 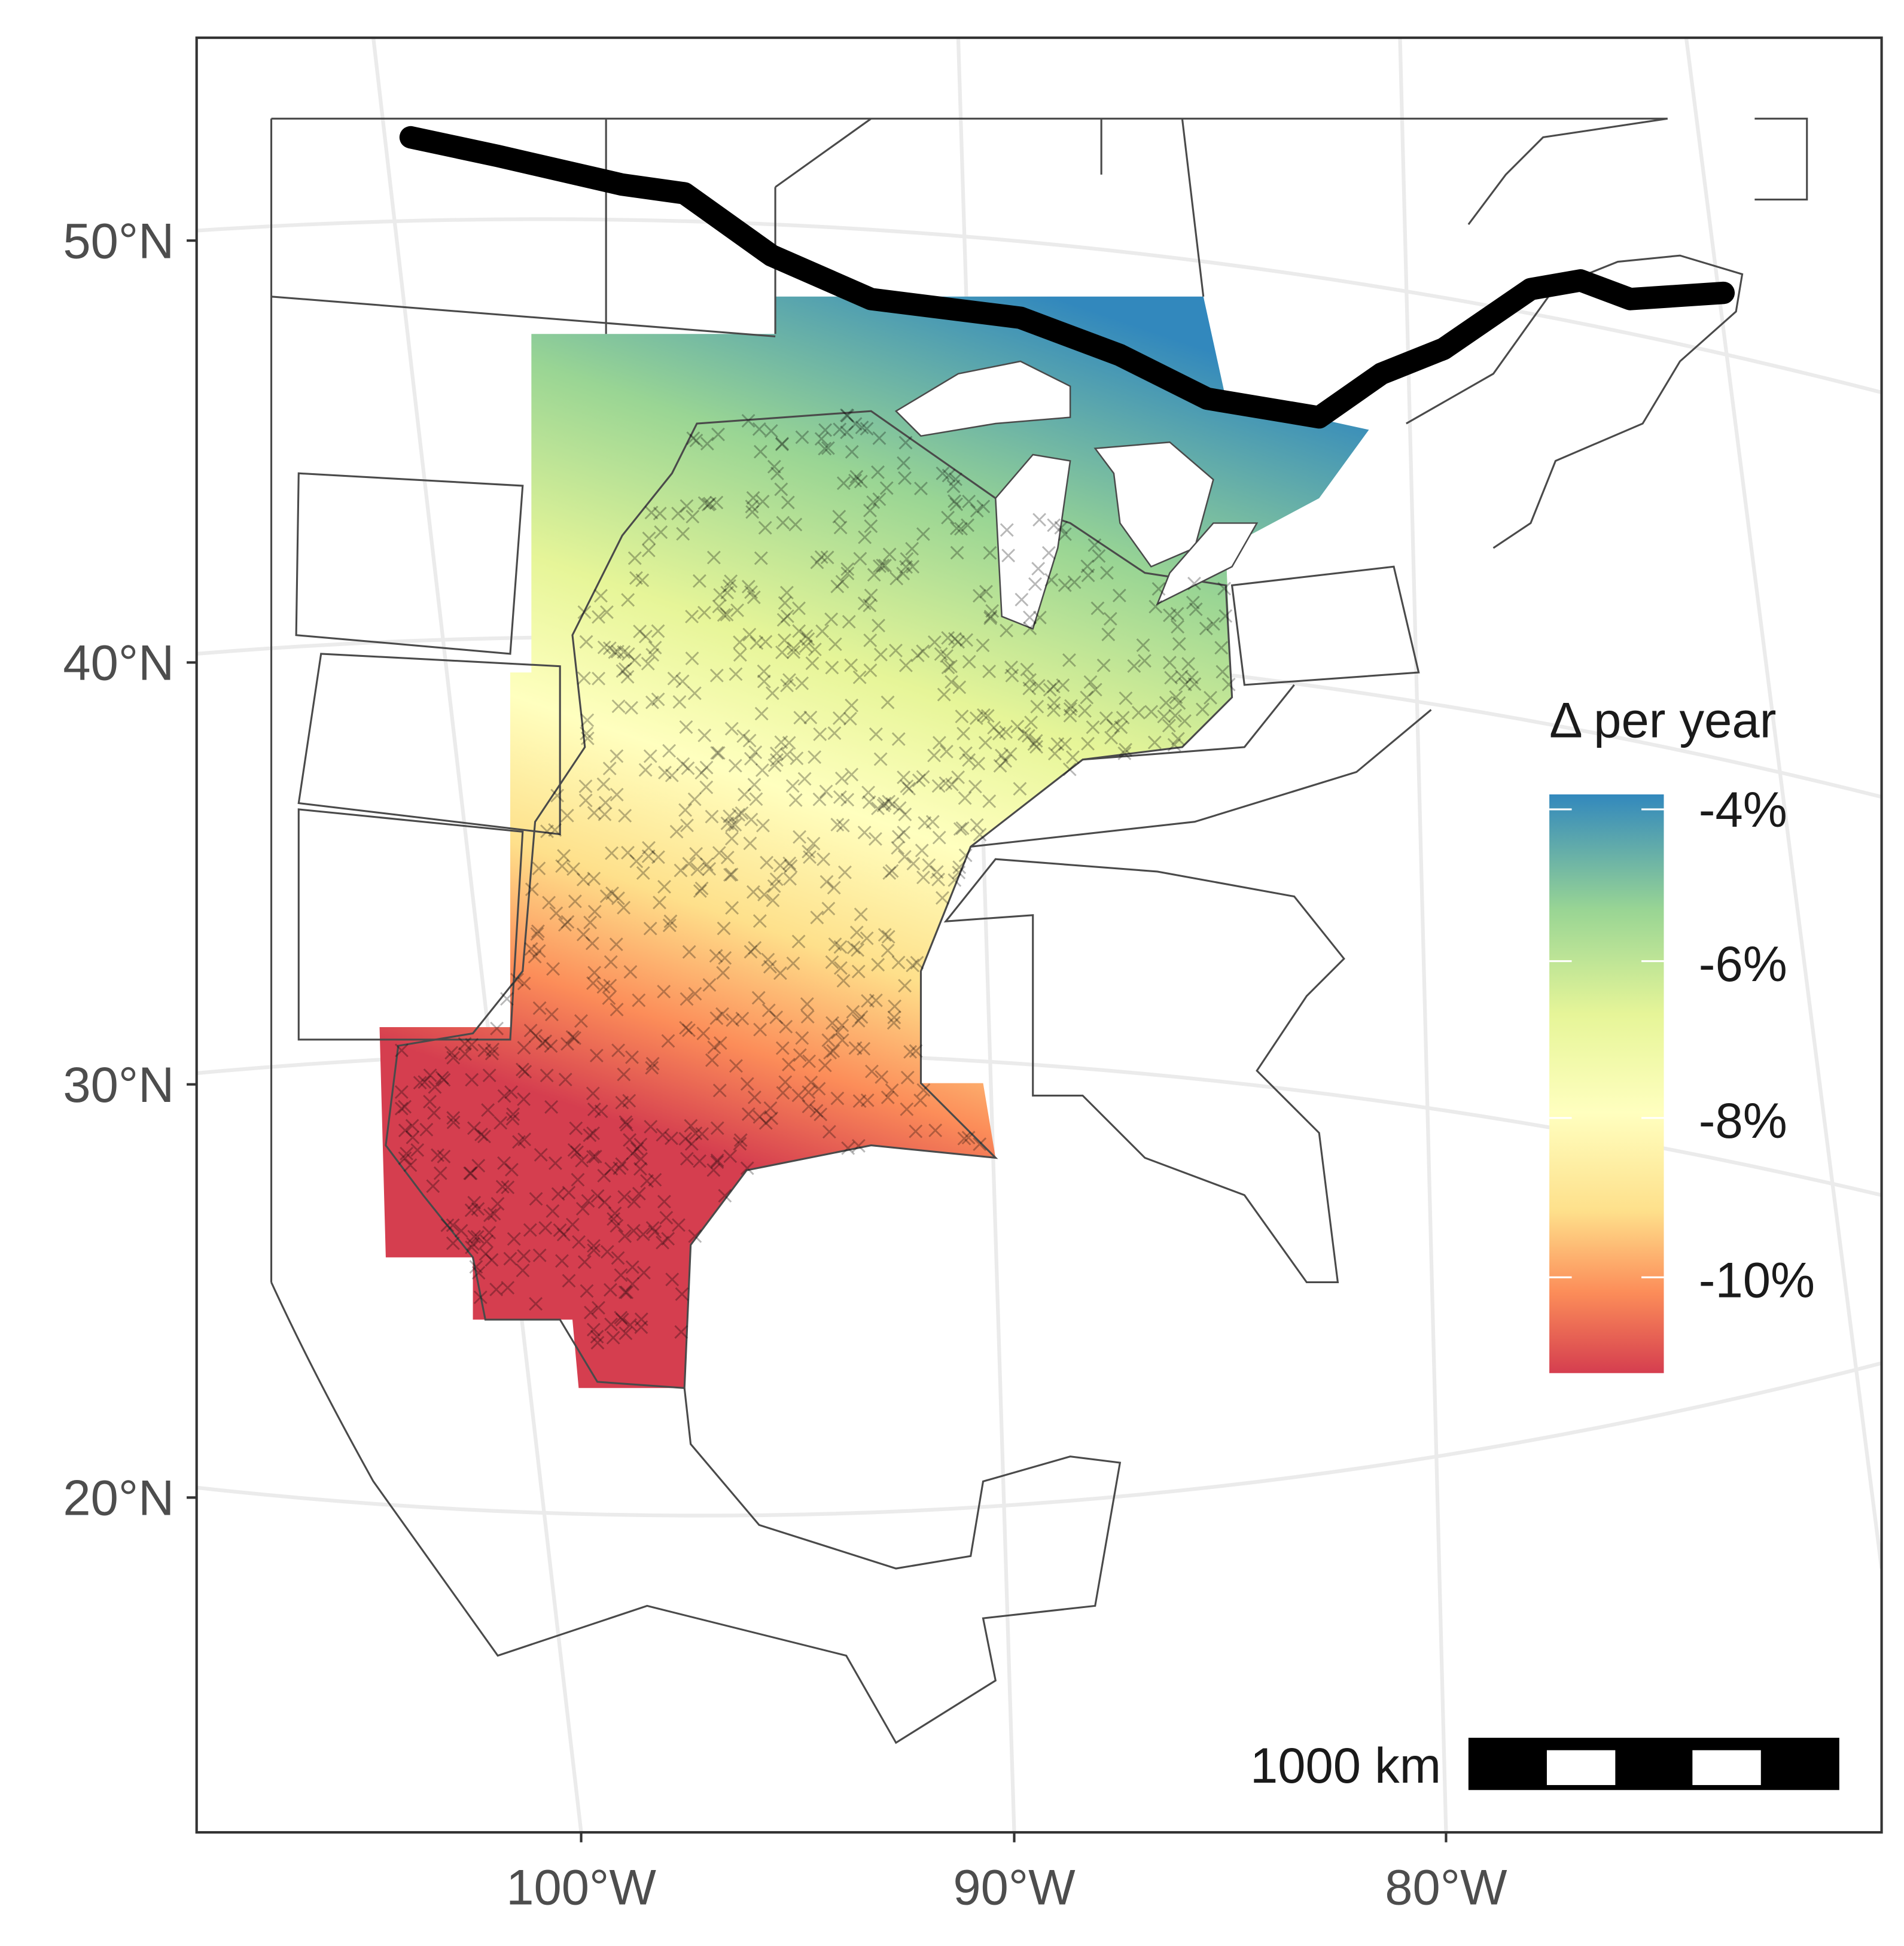 What do you see at coordinates (1544, 1765) in the screenshot?
I see `scale-bar: 1000 km` at bounding box center [1544, 1765].